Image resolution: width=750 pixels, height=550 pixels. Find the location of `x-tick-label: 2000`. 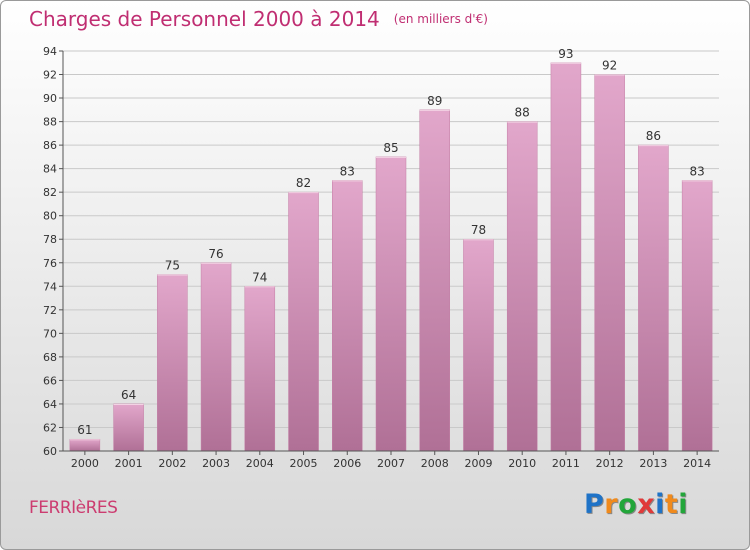

x-tick-label: 2000 is located at coordinates (85, 463).